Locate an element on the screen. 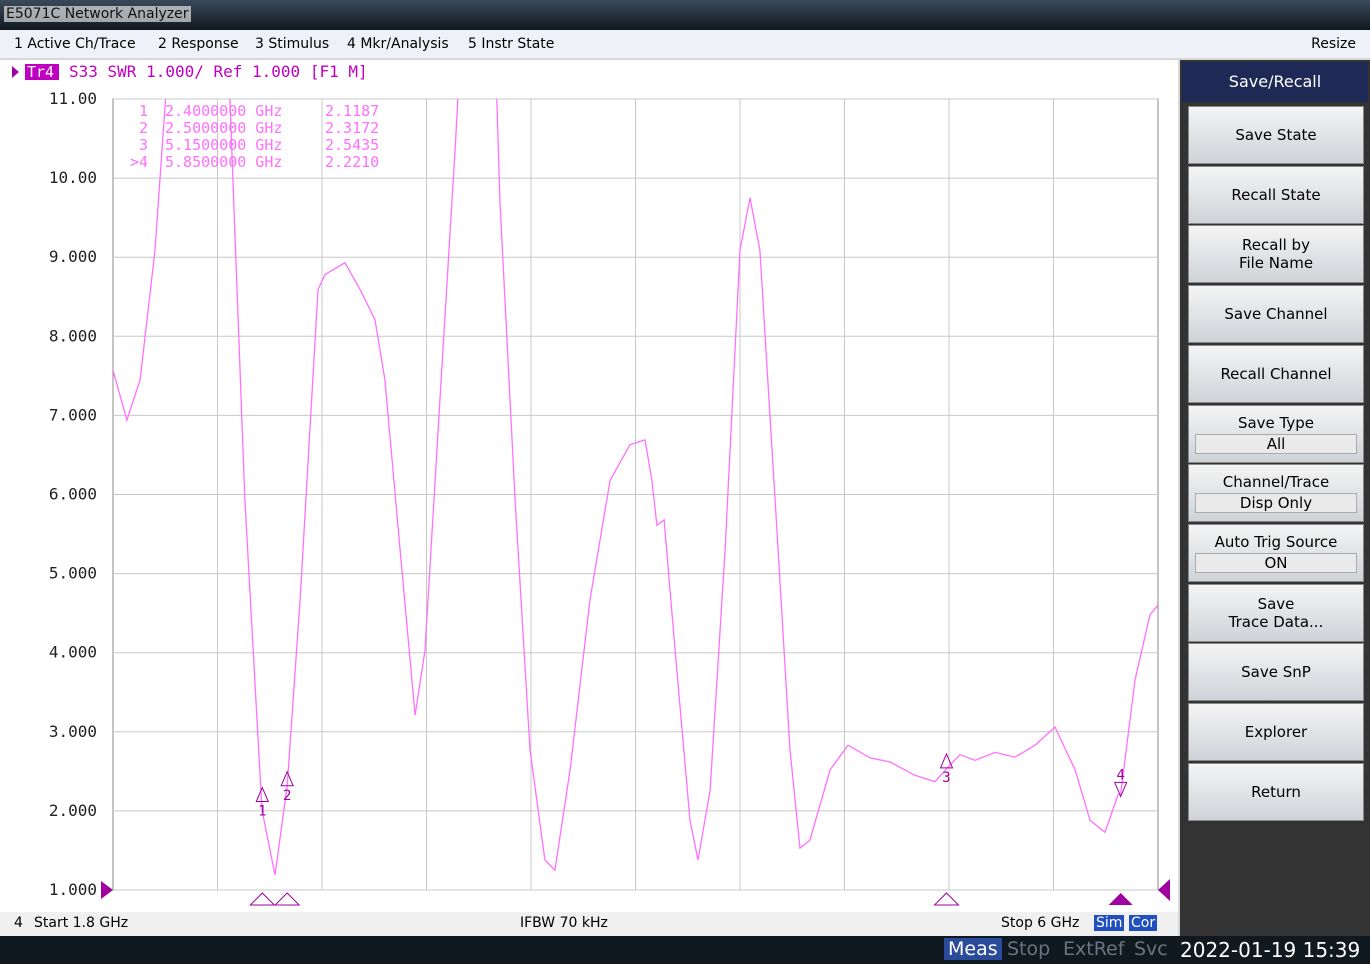 This screenshot has width=1370, height=964. softkey: Recall by File Name is located at coordinates (1276, 254).